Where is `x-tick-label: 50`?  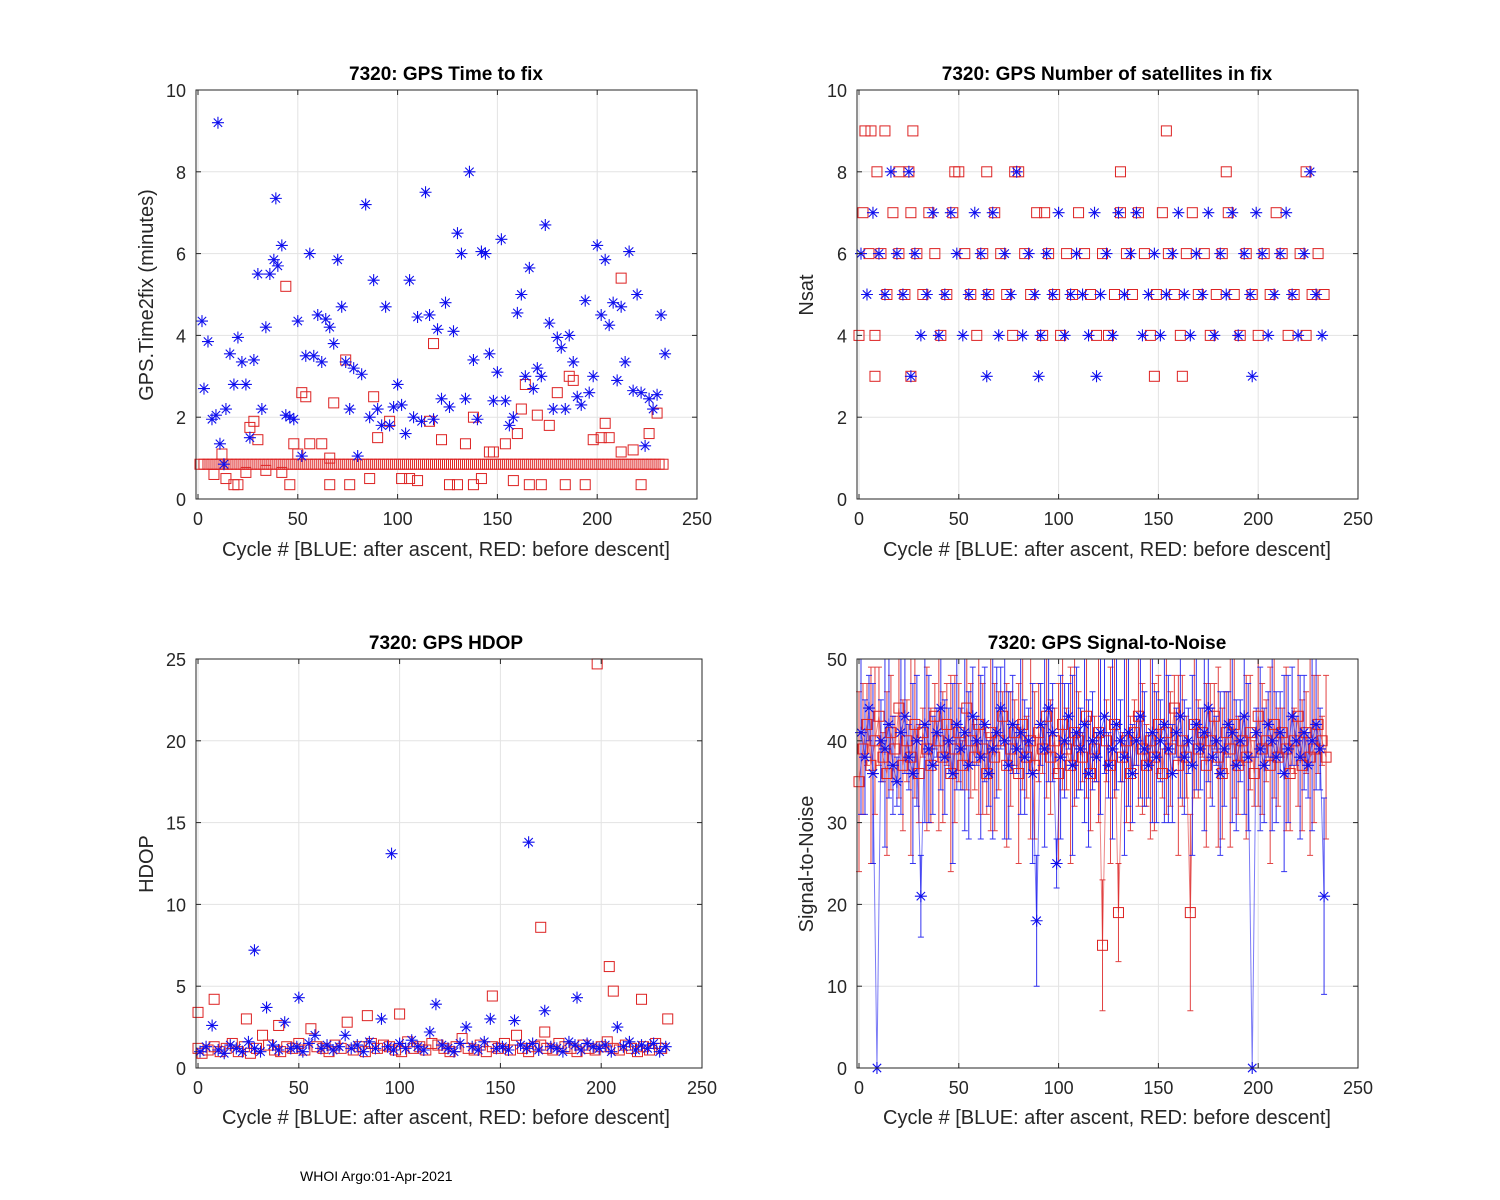
x-tick-label: 50 is located at coordinates (959, 519).